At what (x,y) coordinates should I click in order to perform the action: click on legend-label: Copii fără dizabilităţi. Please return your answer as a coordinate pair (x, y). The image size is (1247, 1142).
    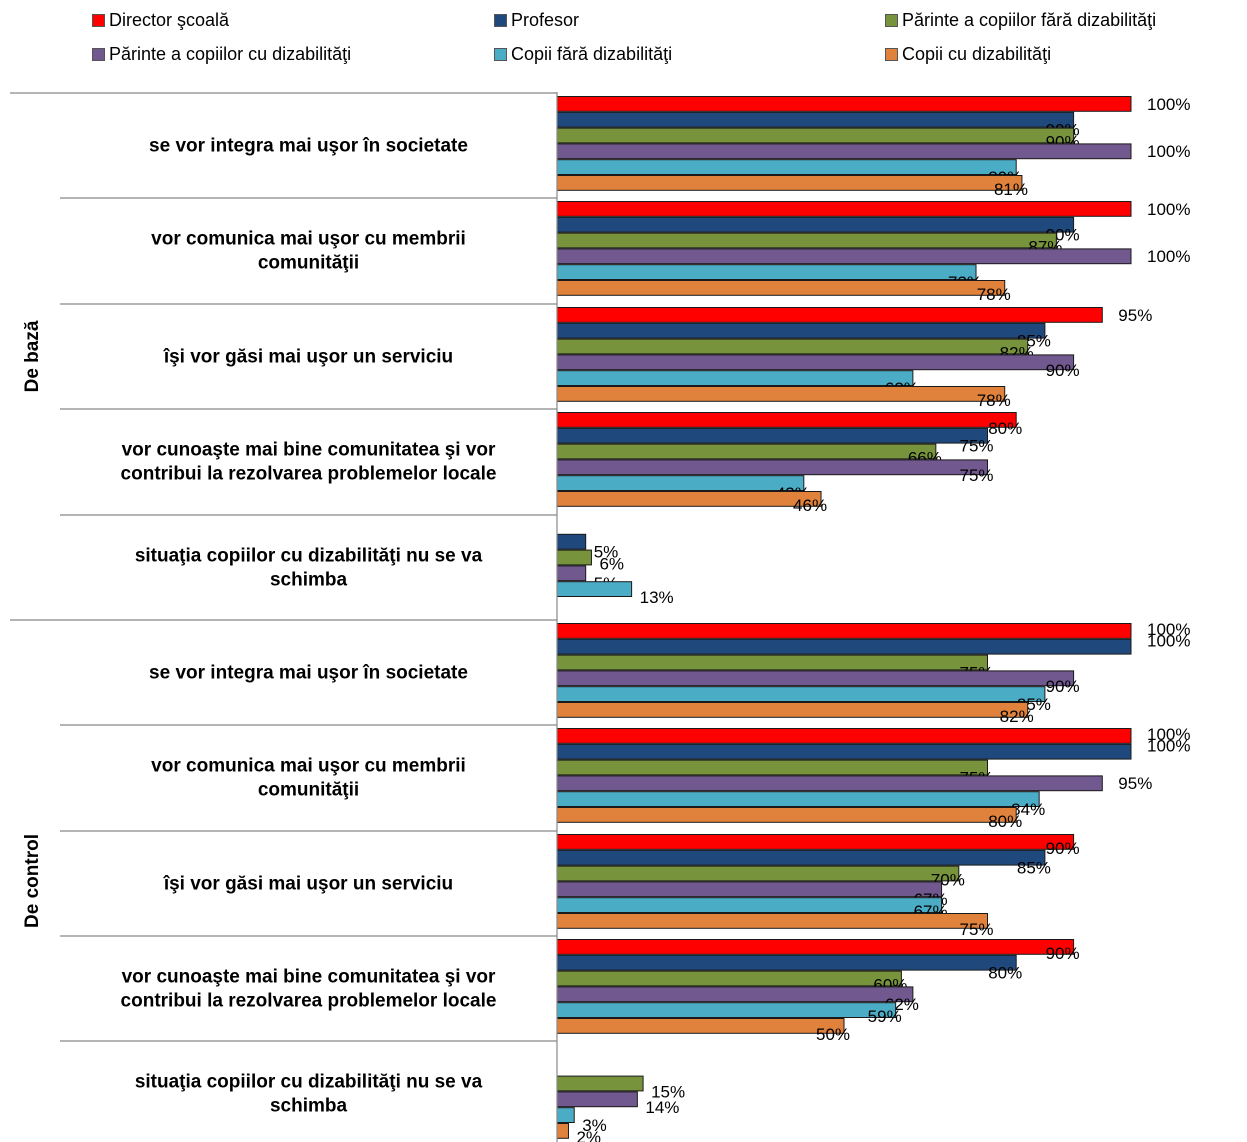
    Looking at the image, I should click on (592, 54).